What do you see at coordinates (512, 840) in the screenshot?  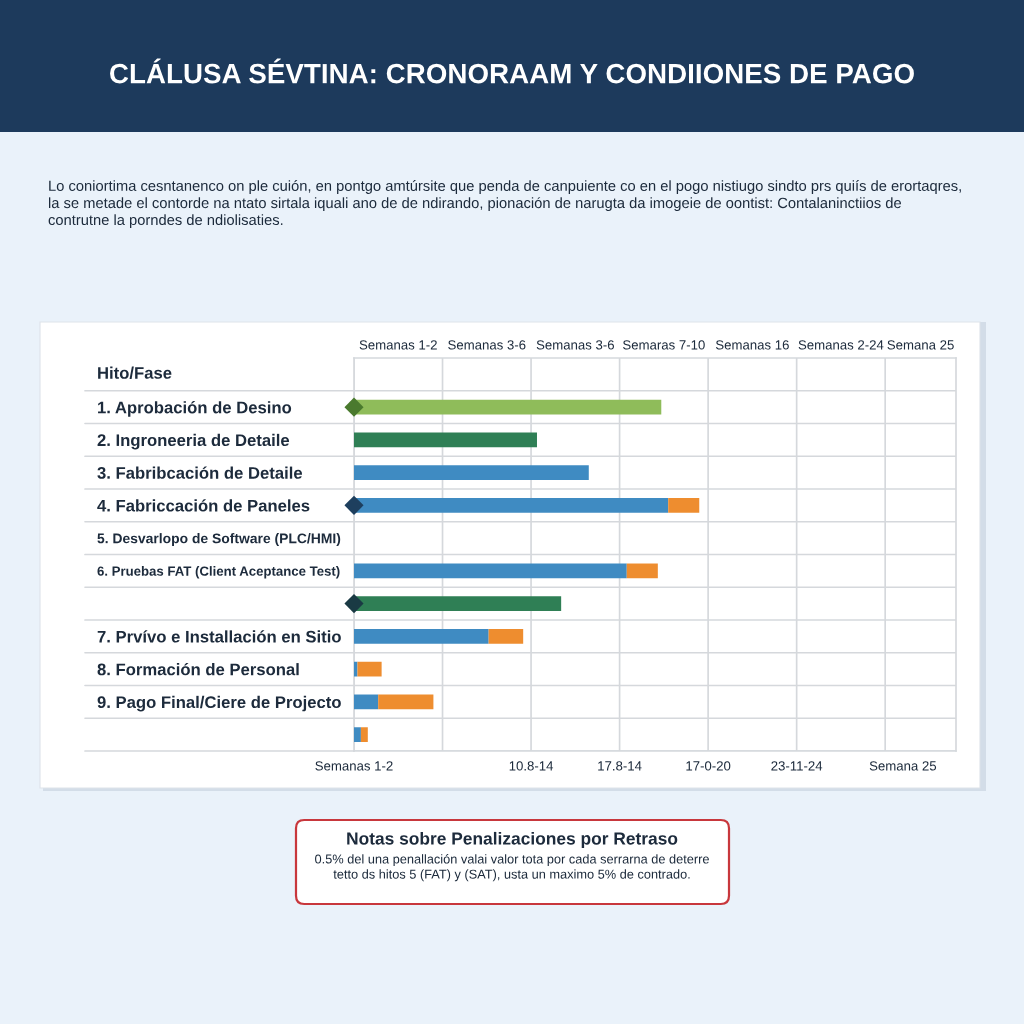 I see `text: Notas sobre Penalizaciones por Retraso` at bounding box center [512, 840].